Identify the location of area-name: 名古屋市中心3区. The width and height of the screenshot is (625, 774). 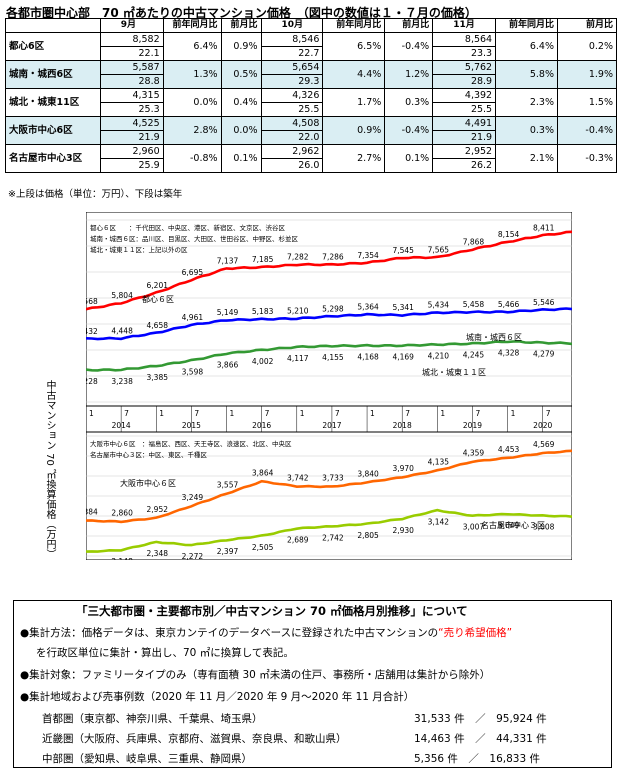
(53, 158).